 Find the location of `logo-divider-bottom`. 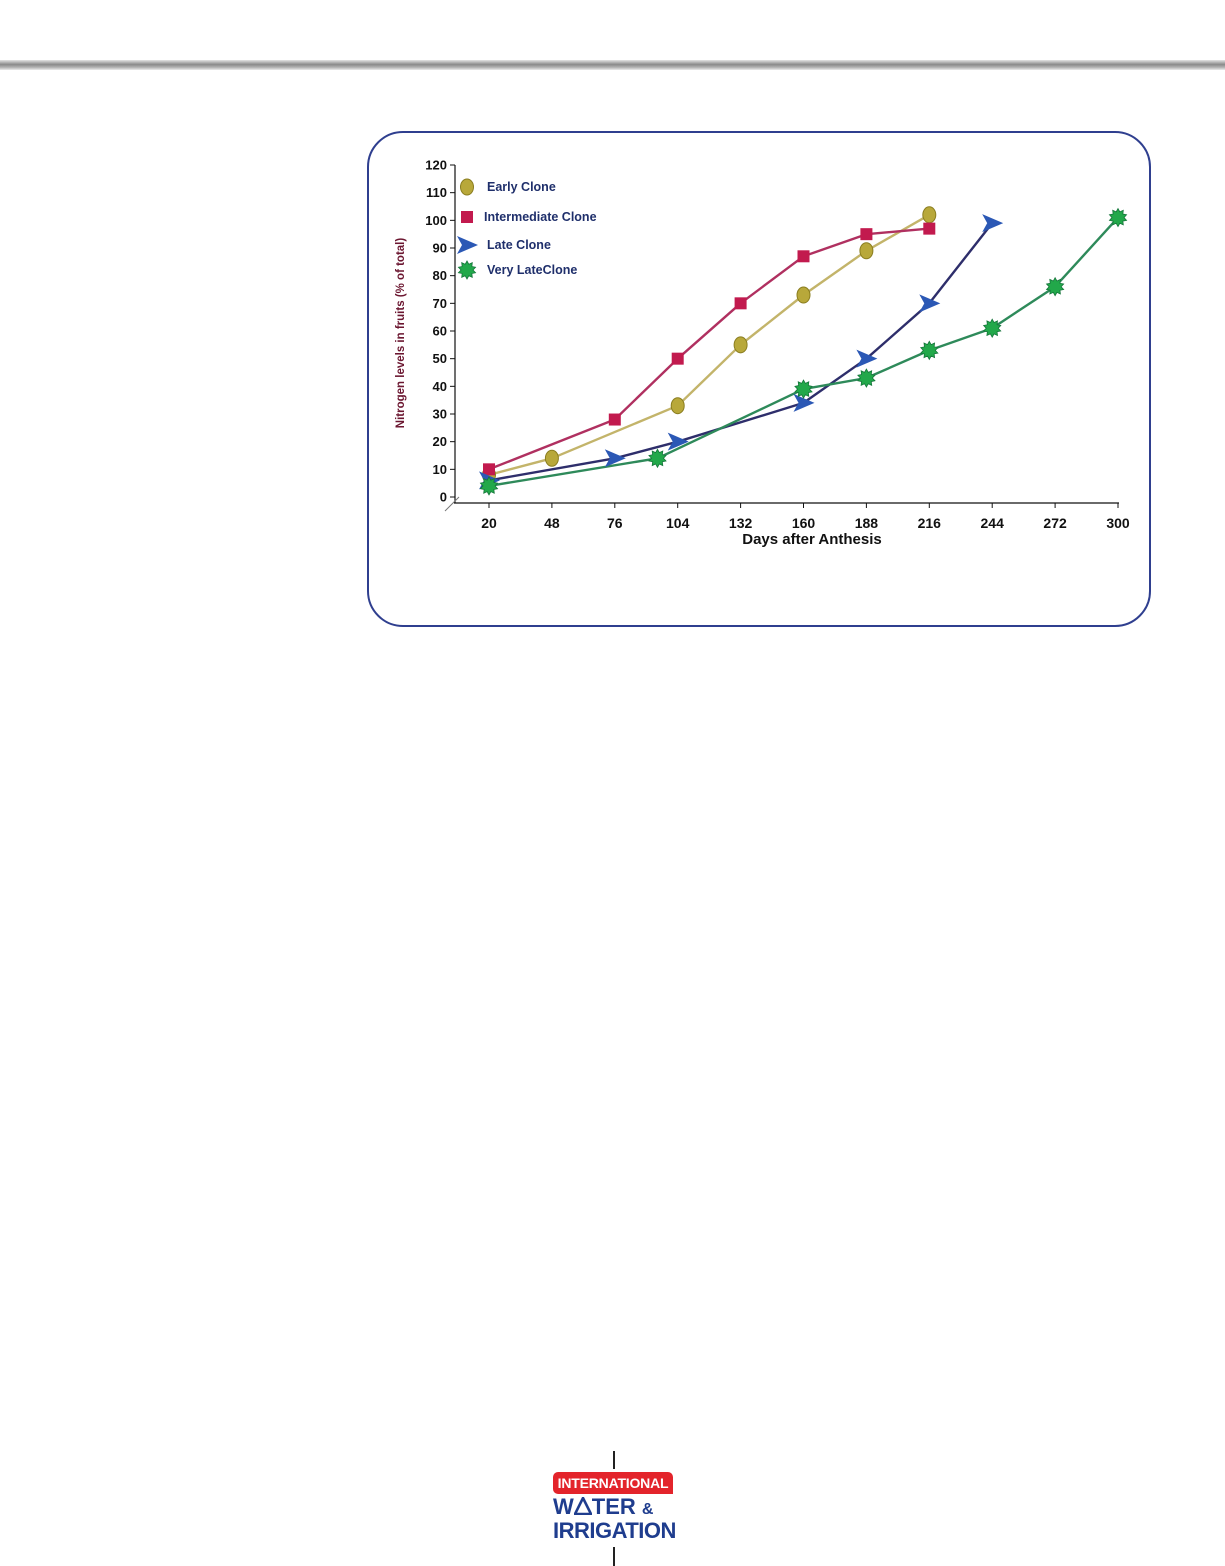

logo-divider-bottom is located at coordinates (614, 1556).